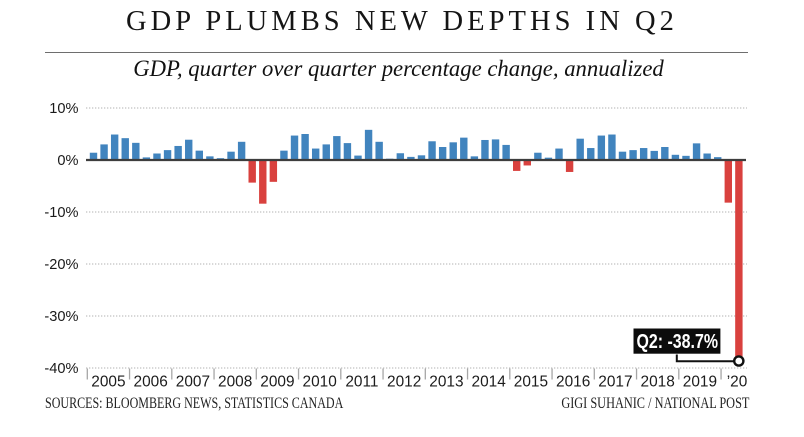  Describe the element at coordinates (61, 213) in the screenshot. I see `svg-text: -10%` at that location.